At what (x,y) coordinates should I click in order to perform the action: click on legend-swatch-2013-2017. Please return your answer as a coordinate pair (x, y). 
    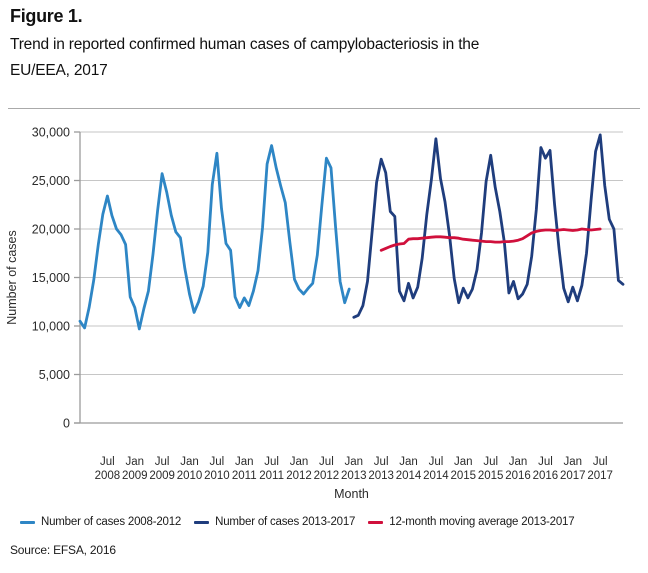
    Looking at the image, I should click on (202, 522).